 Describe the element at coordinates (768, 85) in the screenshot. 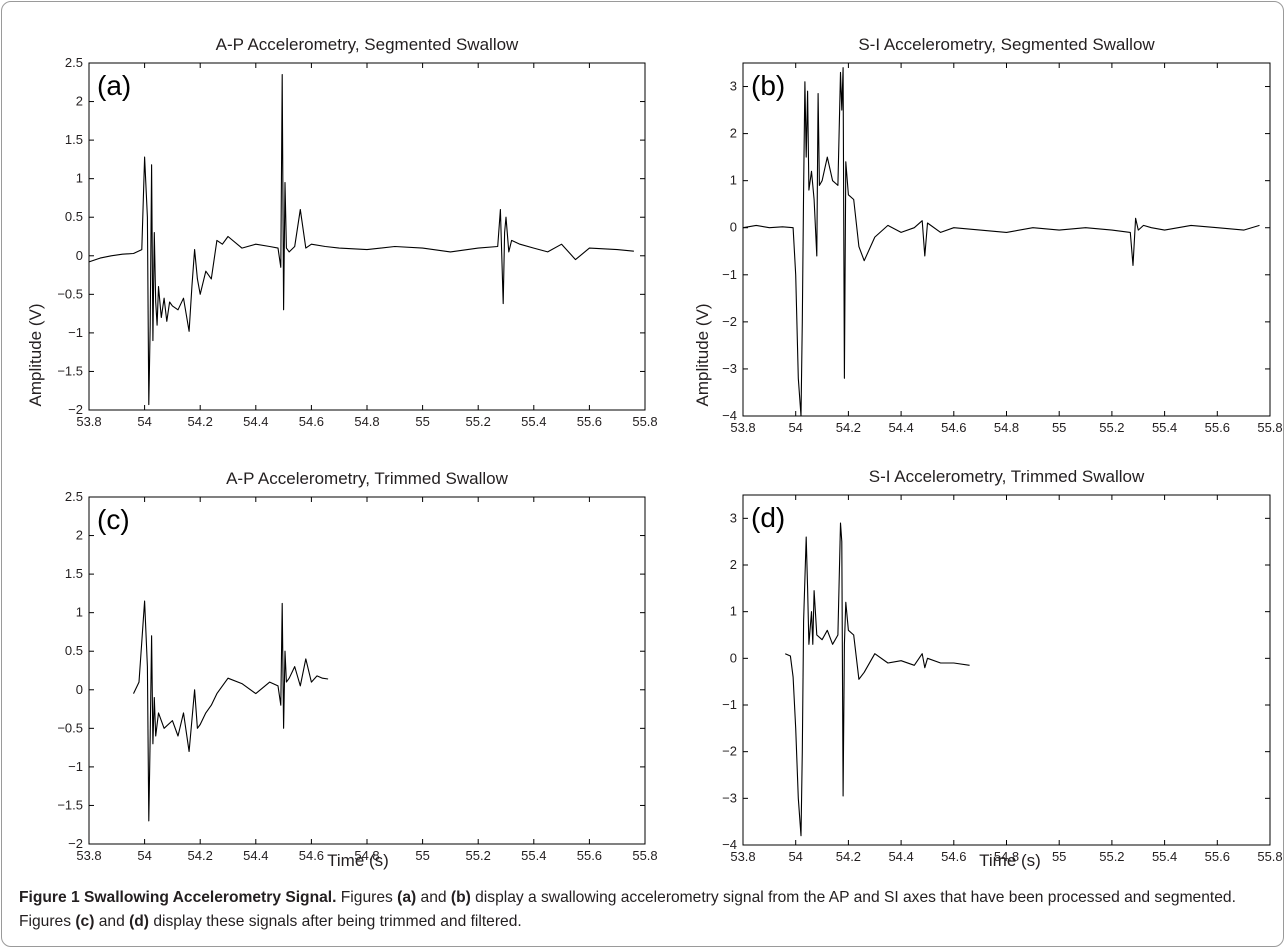

I see `panel-label: (b)` at that location.